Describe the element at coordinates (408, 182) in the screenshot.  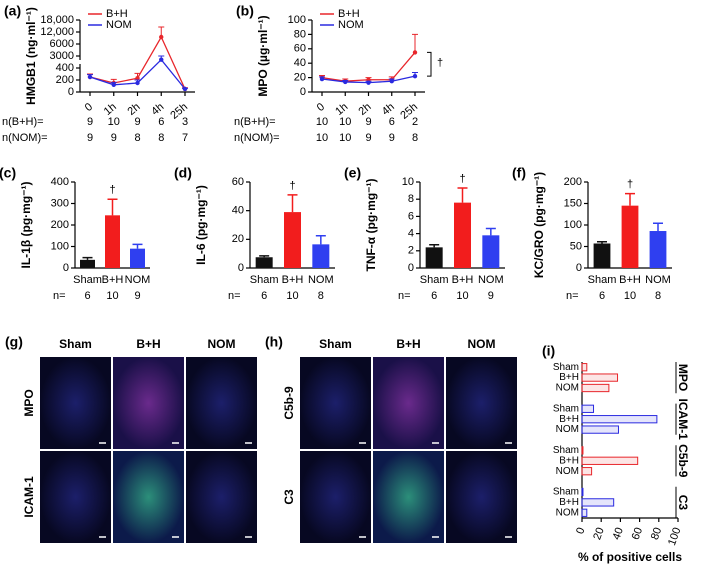
I see `y-tick-label: 10` at that location.